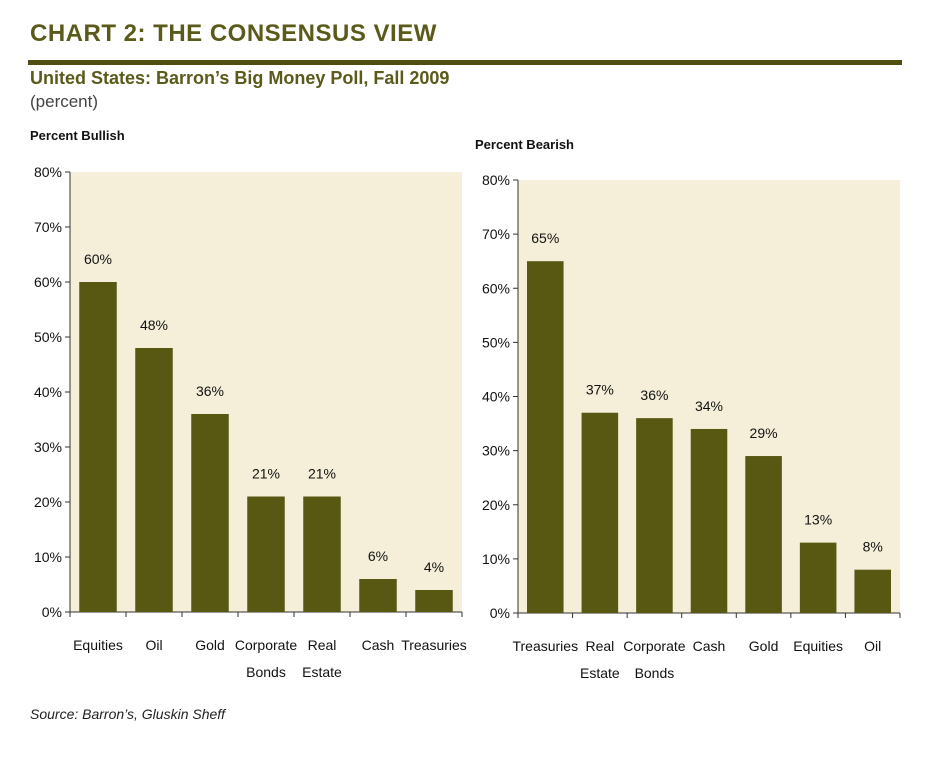 This screenshot has height=768, width=942. Describe the element at coordinates (496, 397) in the screenshot. I see `bearish-y-tick-label: 40%` at that location.